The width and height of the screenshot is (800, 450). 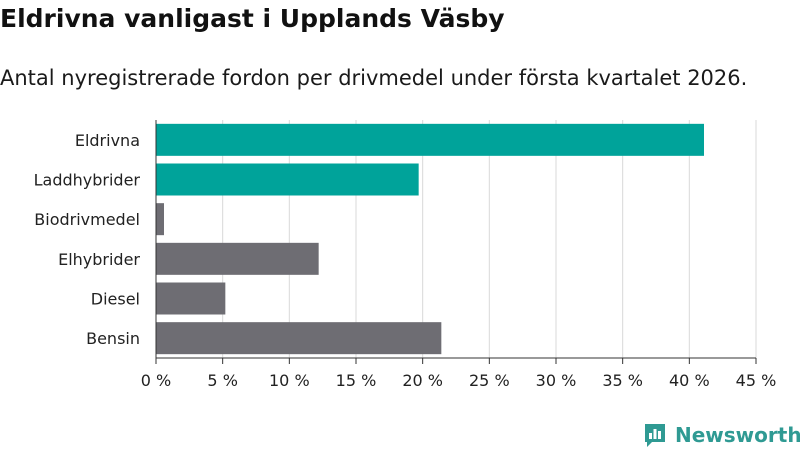 I want to click on x-tick-label-0: 0 %, so click(x=156, y=380).